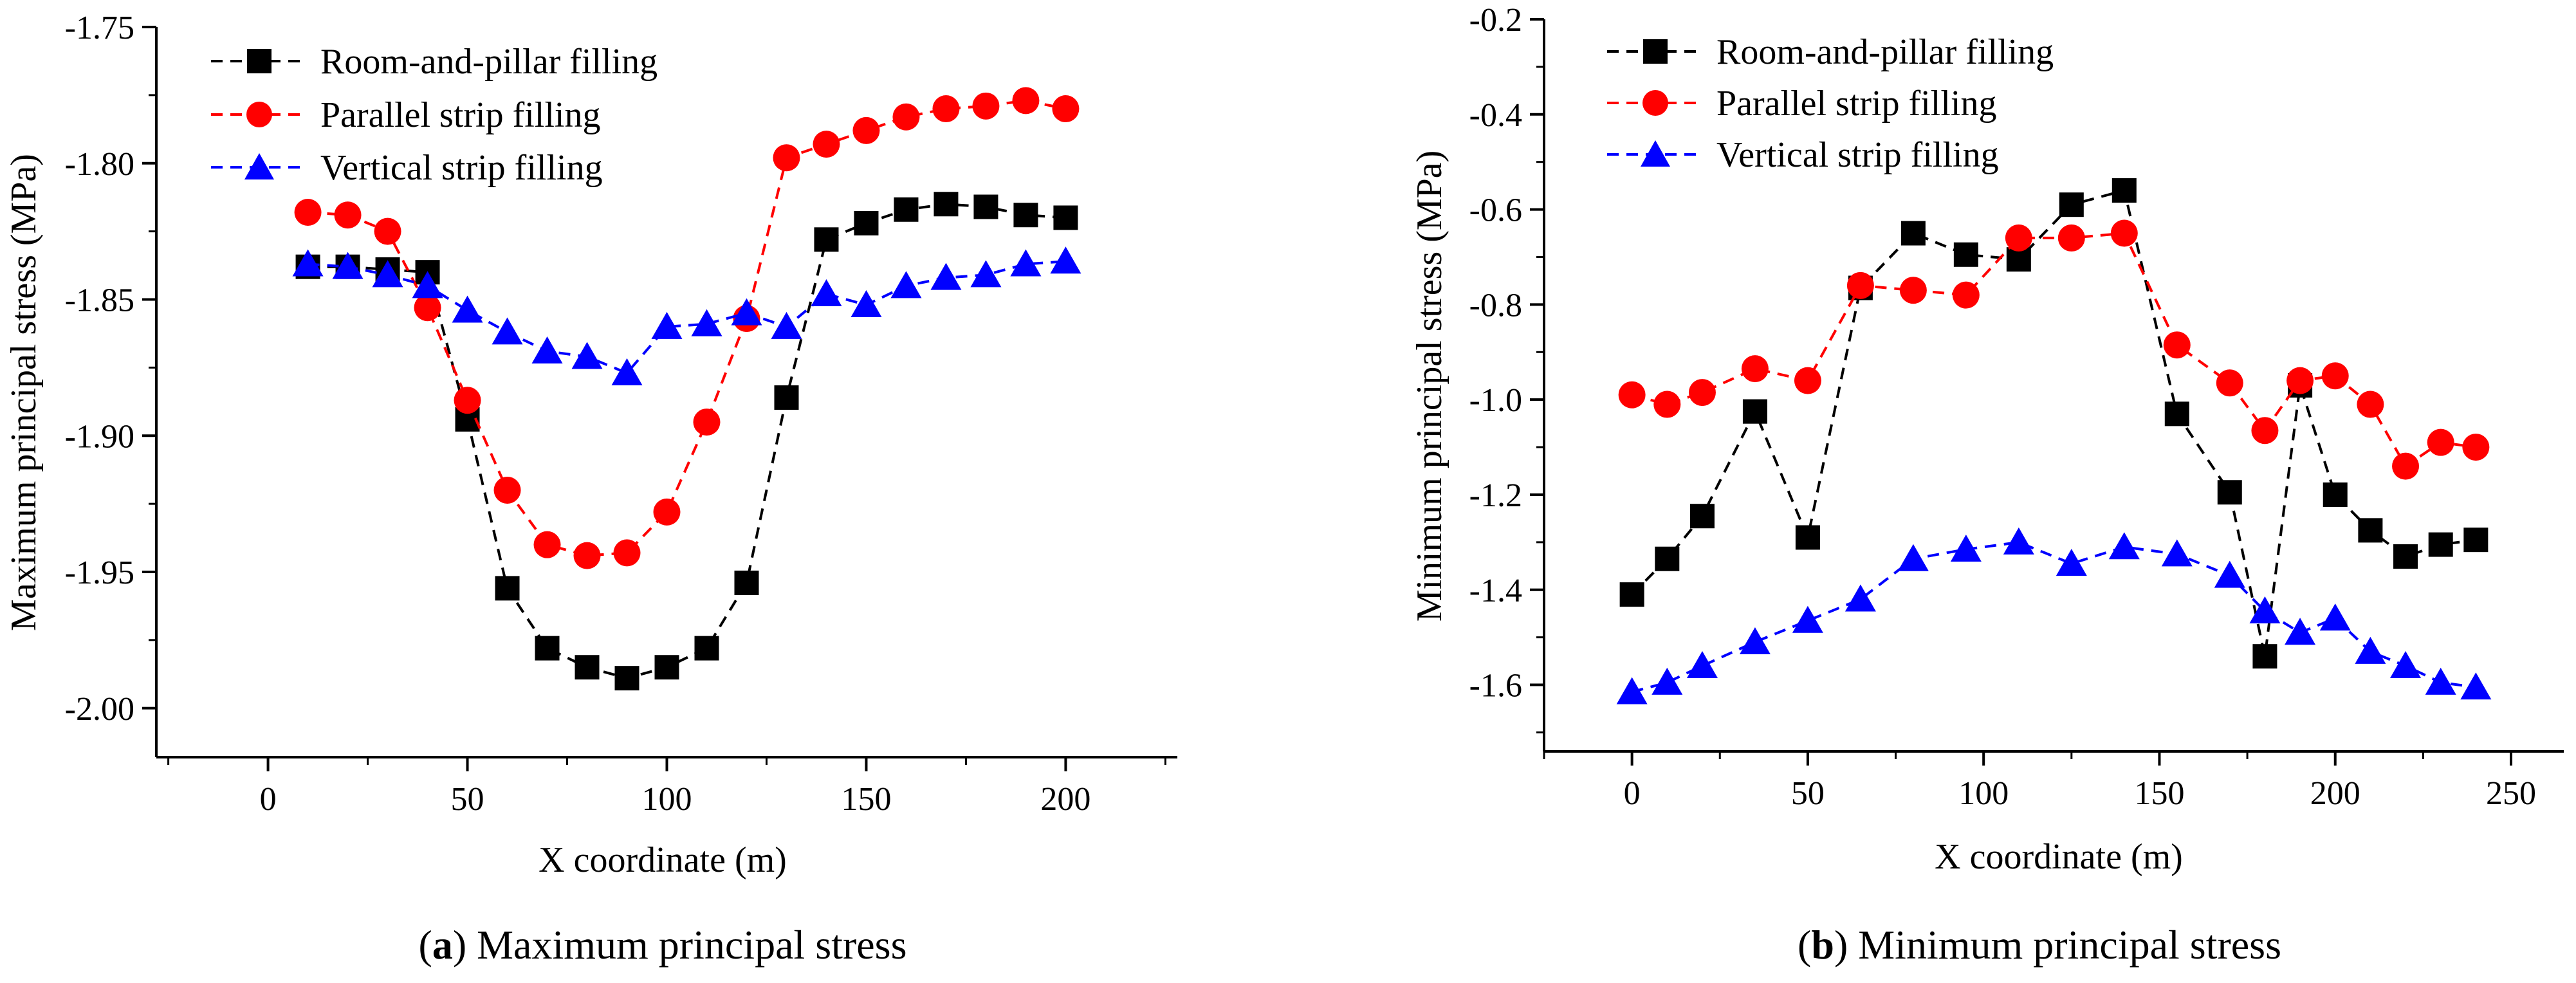 The width and height of the screenshot is (2576, 983). What do you see at coordinates (866, 799) in the screenshot?
I see `panel-a-x-tick-label: 150` at bounding box center [866, 799].